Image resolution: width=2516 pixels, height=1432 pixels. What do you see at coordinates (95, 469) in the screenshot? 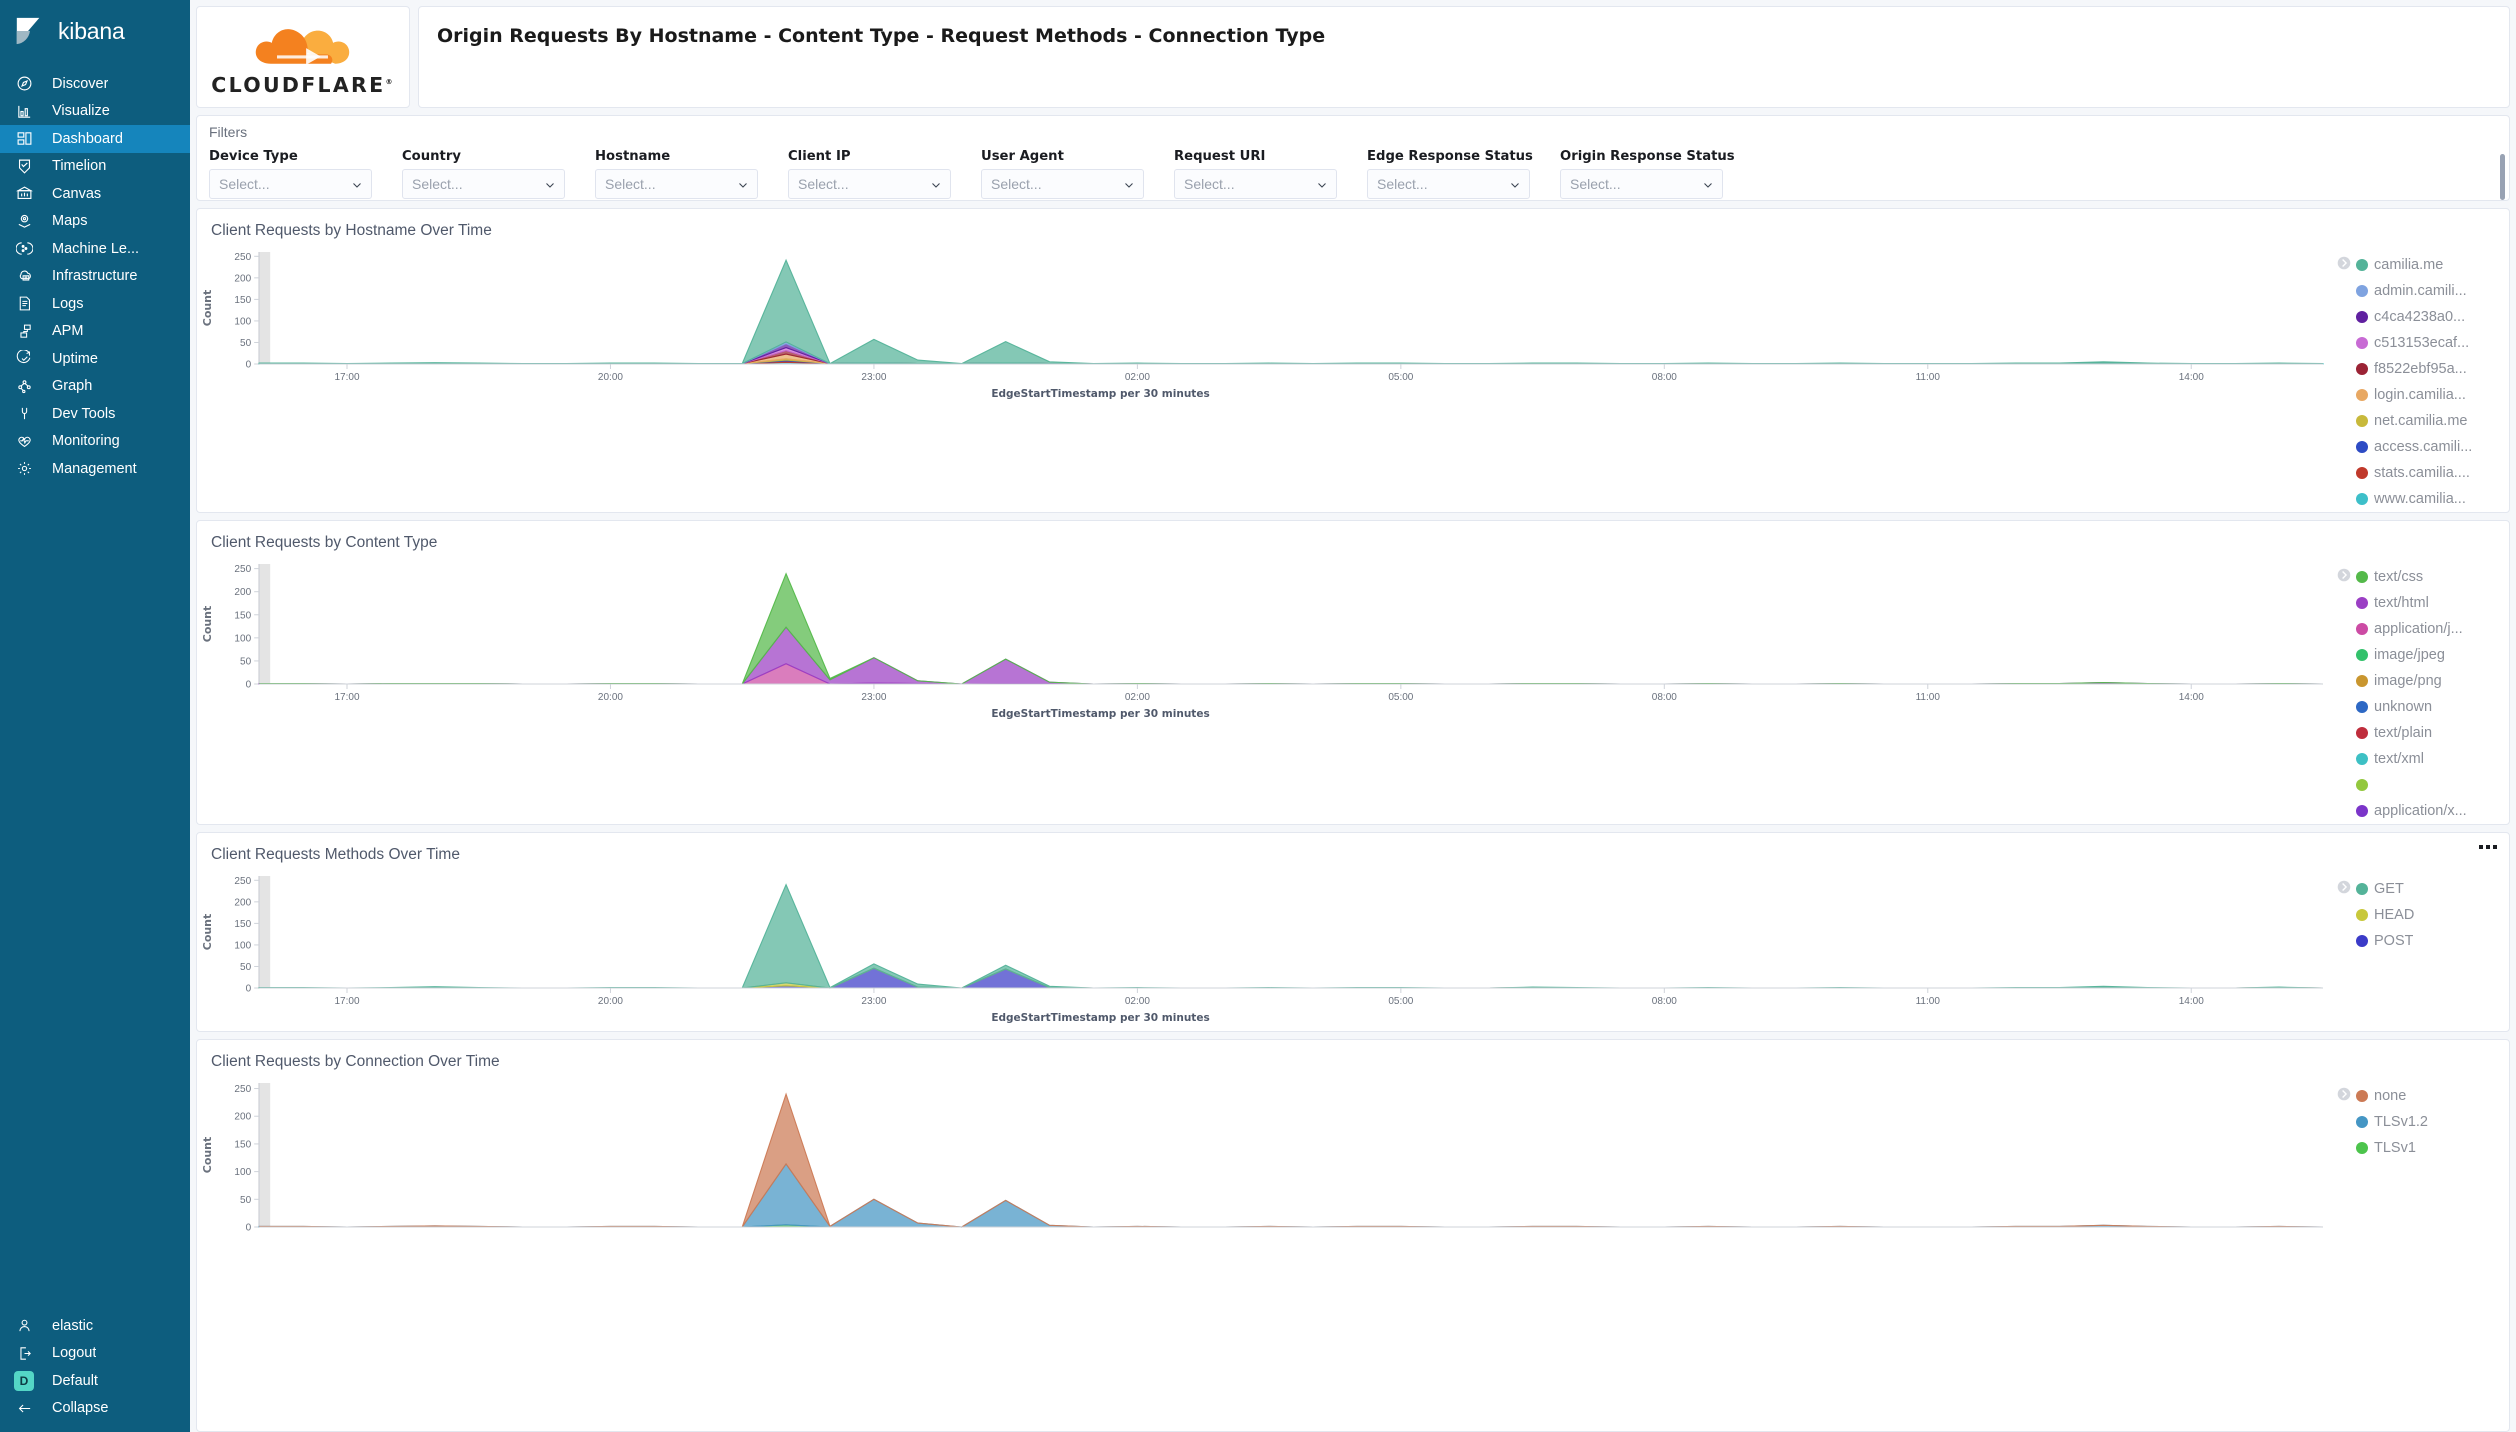
I see `sidebar-item-management: Management` at bounding box center [95, 469].